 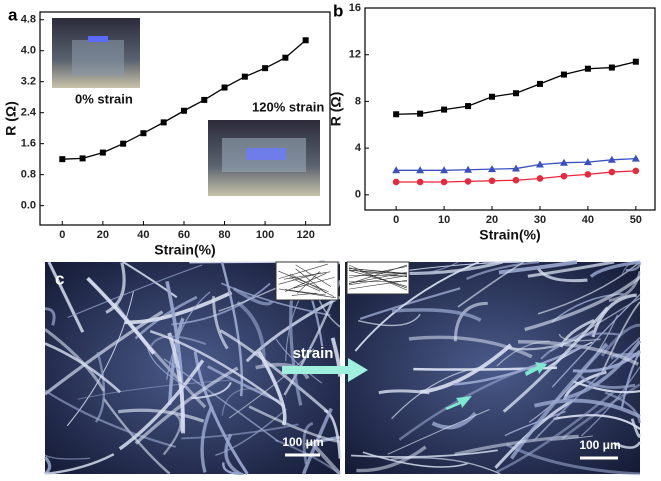 I want to click on panel-label: c, so click(x=59, y=278).